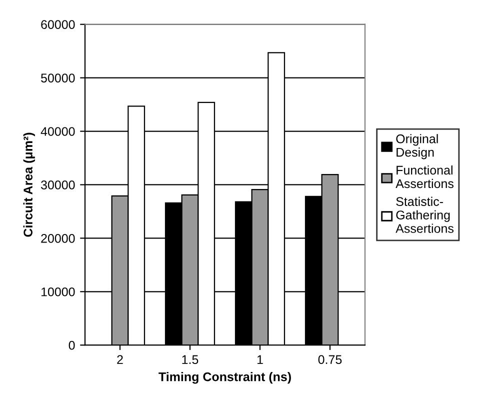  I want to click on y-axis-title: Circuit Area (μm²), so click(29, 184).